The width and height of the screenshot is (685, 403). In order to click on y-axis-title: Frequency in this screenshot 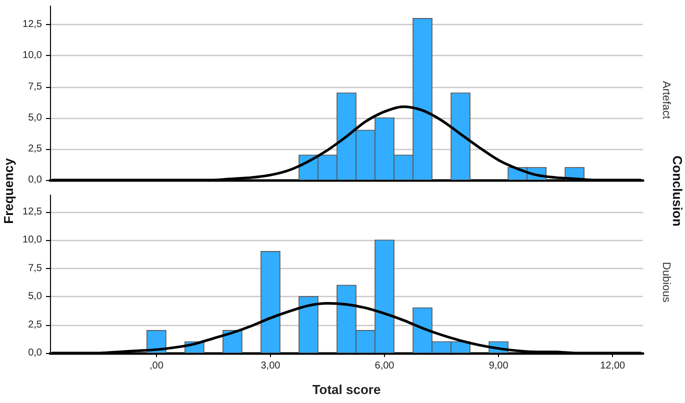, I will do `click(8, 191)`.